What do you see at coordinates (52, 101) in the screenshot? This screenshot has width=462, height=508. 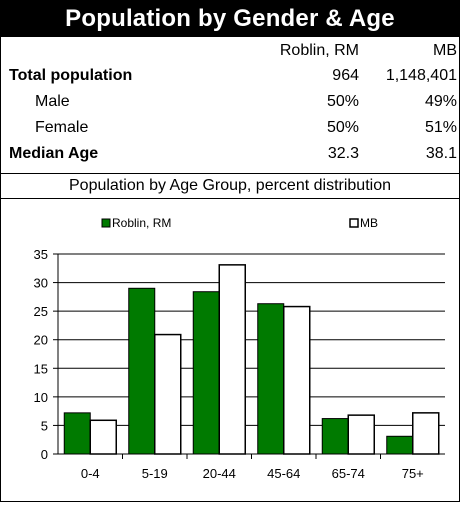 I see `row-label-male: Male` at bounding box center [52, 101].